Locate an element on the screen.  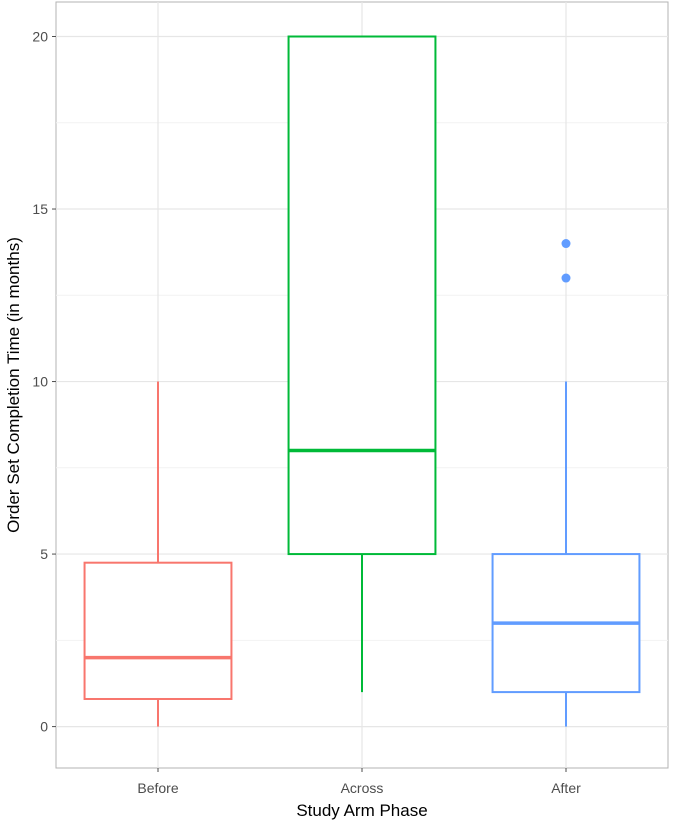
y-axis-title: Order Set Completion Time (in months) is located at coordinates (13, 385).